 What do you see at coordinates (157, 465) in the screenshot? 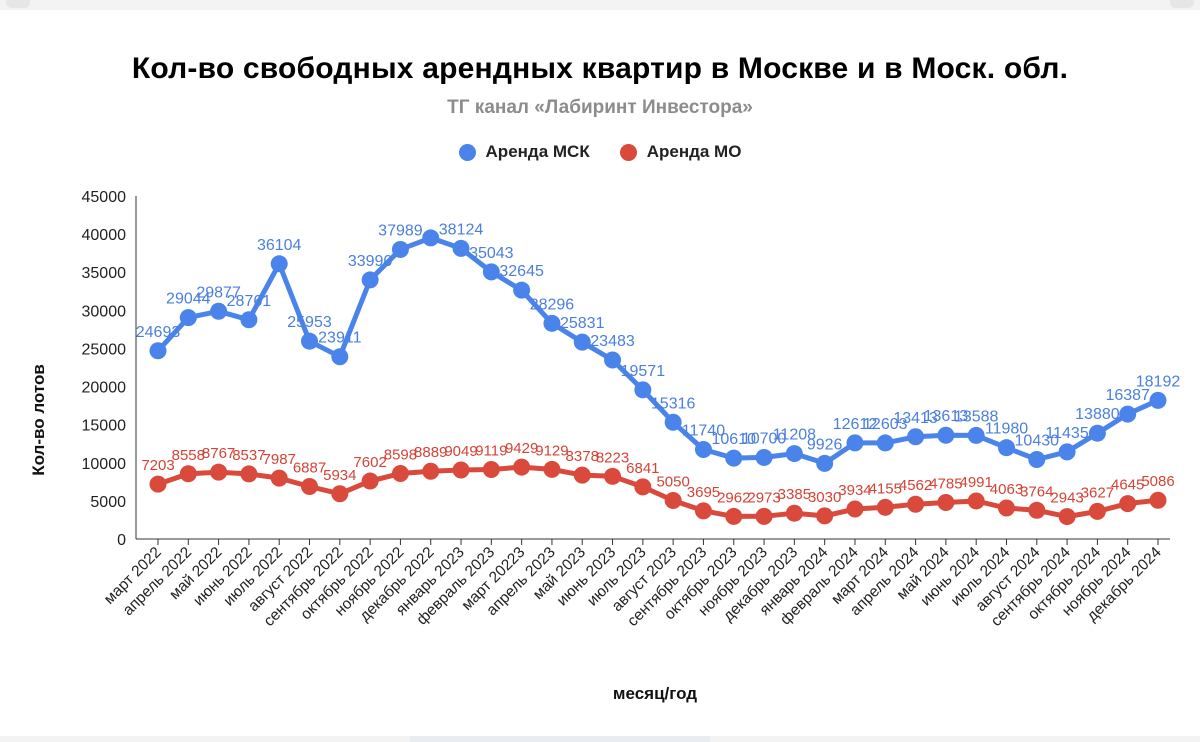
I see `data-label-mo: 7203` at bounding box center [157, 465].